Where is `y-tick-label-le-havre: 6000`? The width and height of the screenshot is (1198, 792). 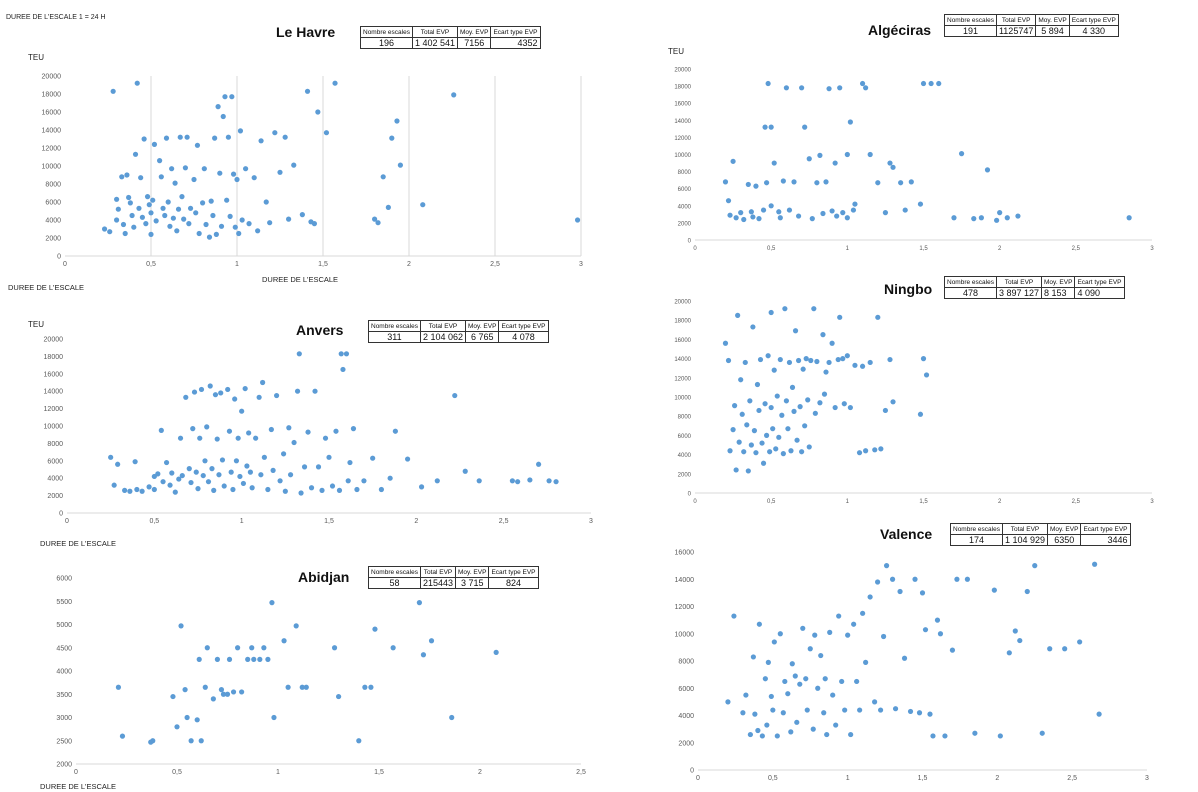 y-tick-label-le-havre: 6000 is located at coordinates (53, 203).